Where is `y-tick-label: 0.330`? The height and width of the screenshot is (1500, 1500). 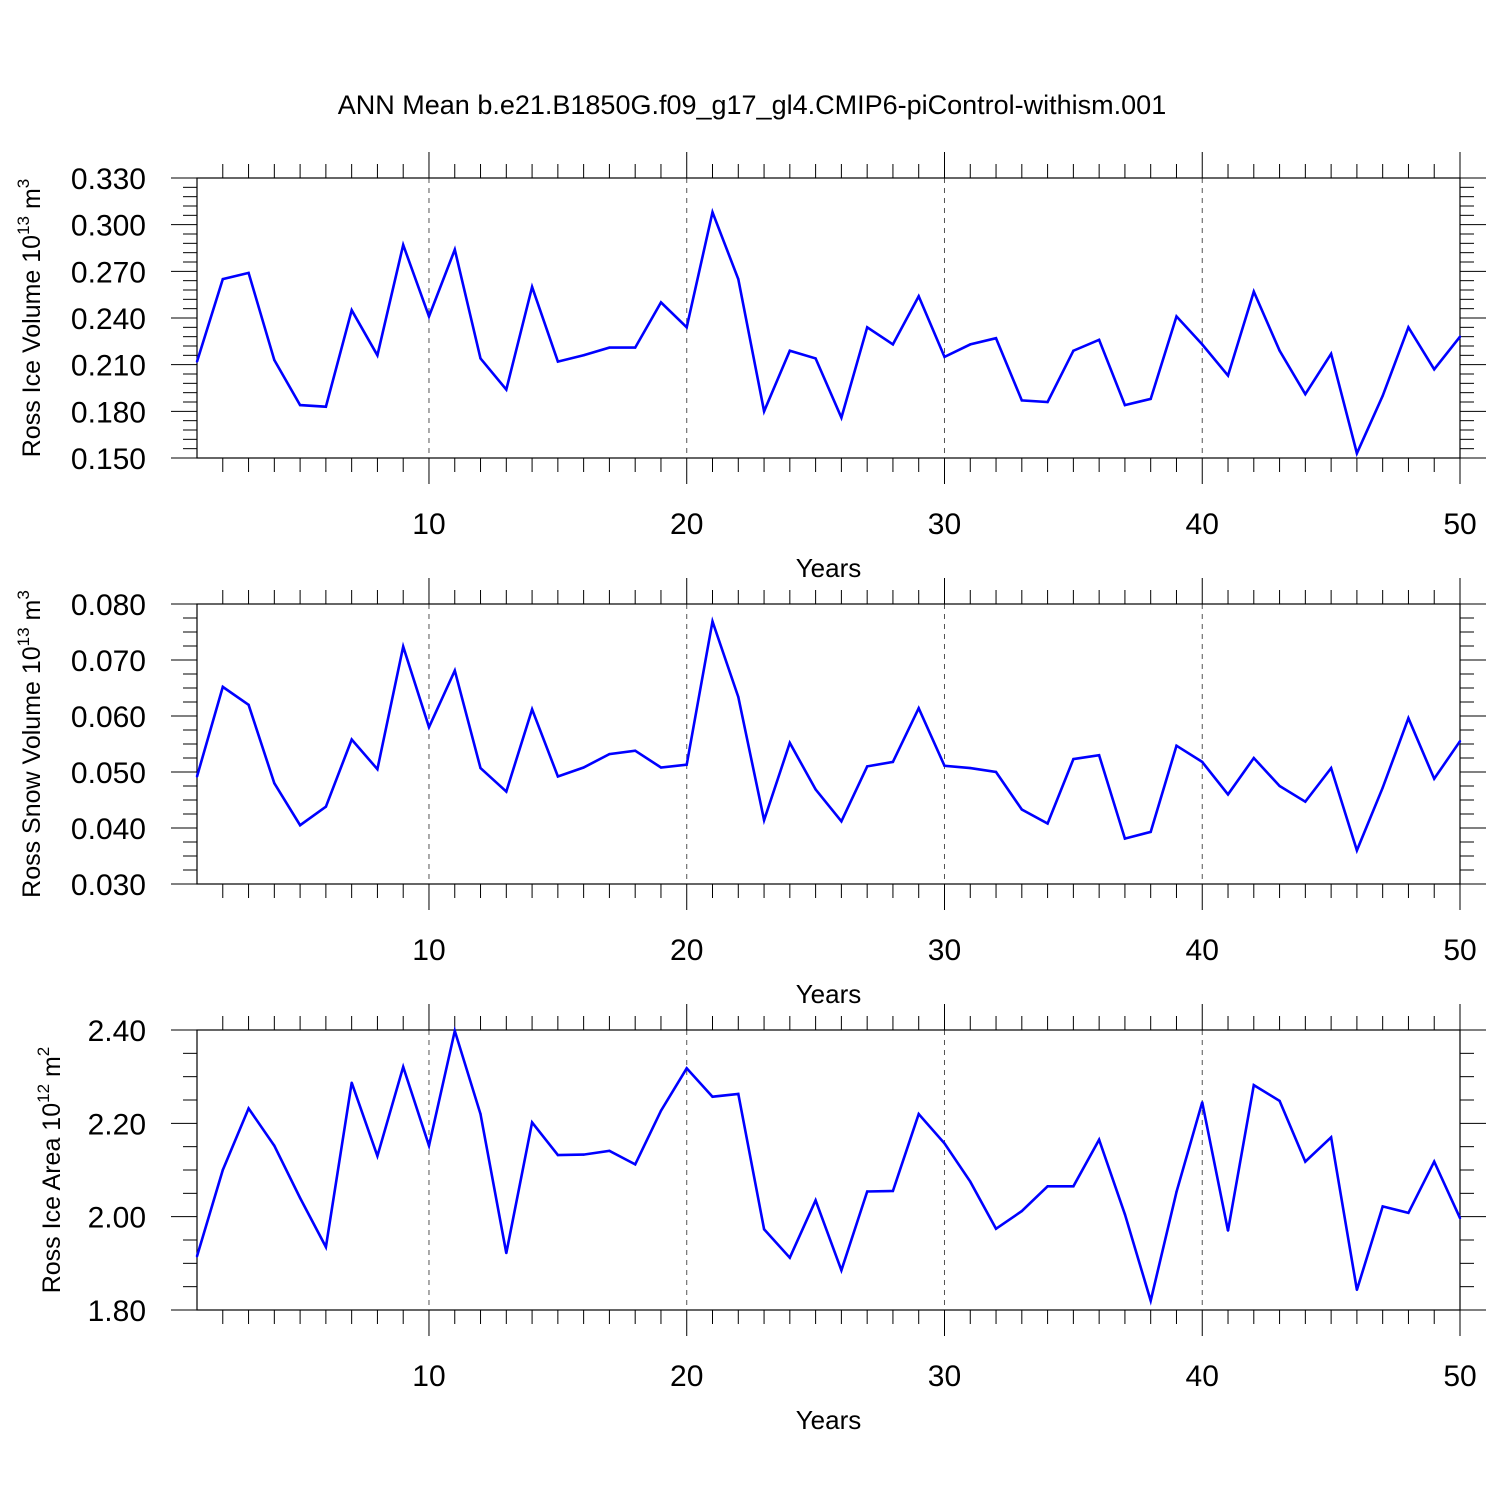
y-tick-label: 0.330 is located at coordinates (108, 179).